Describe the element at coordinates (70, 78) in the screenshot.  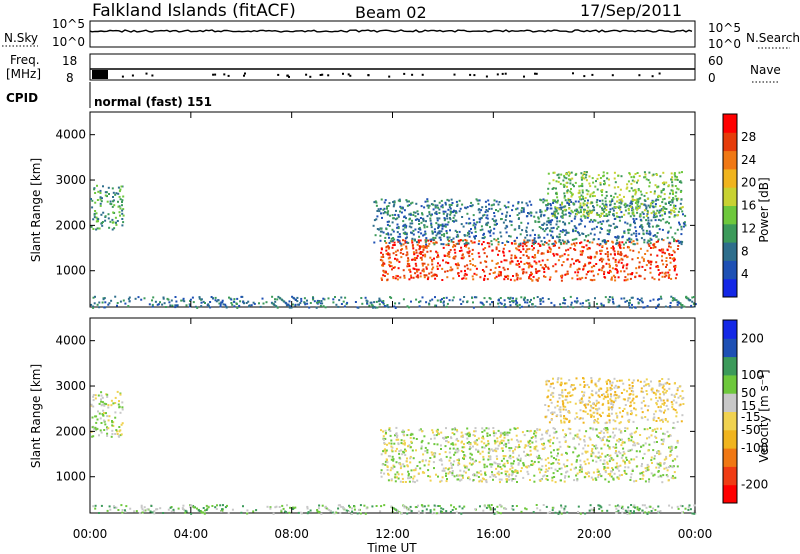
I see `freq-tick-low: 8` at that location.